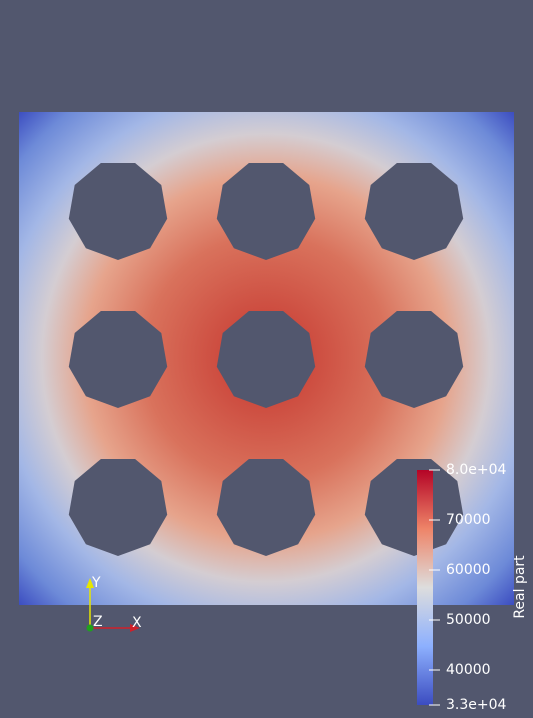  Describe the element at coordinates (476, 470) in the screenshot. I see `colorbar-tick-label: 8.0e+04` at that location.